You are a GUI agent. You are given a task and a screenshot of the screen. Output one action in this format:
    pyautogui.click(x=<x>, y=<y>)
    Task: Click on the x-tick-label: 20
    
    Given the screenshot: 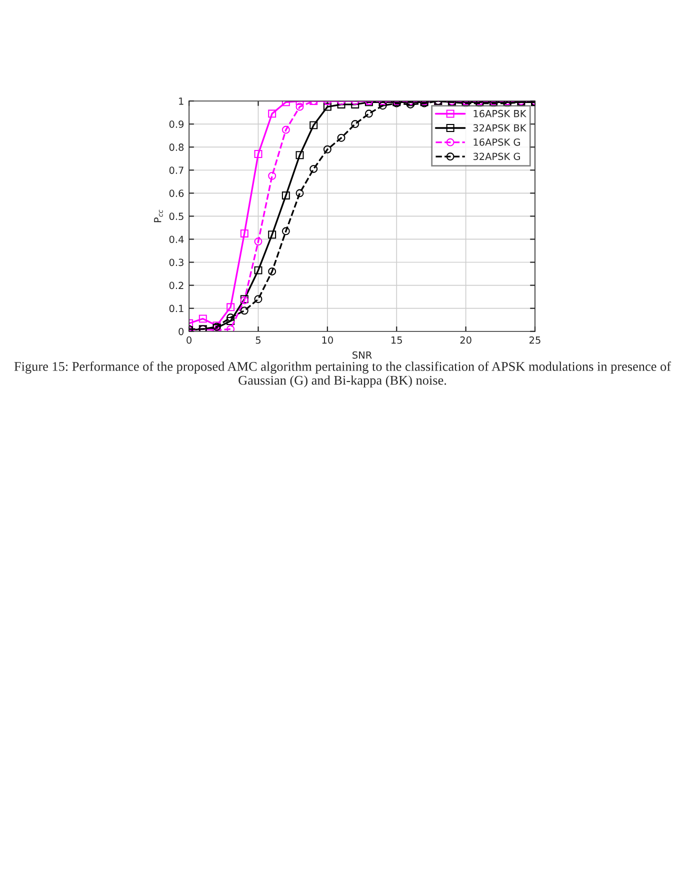 What is the action you would take?
    pyautogui.click(x=466, y=340)
    